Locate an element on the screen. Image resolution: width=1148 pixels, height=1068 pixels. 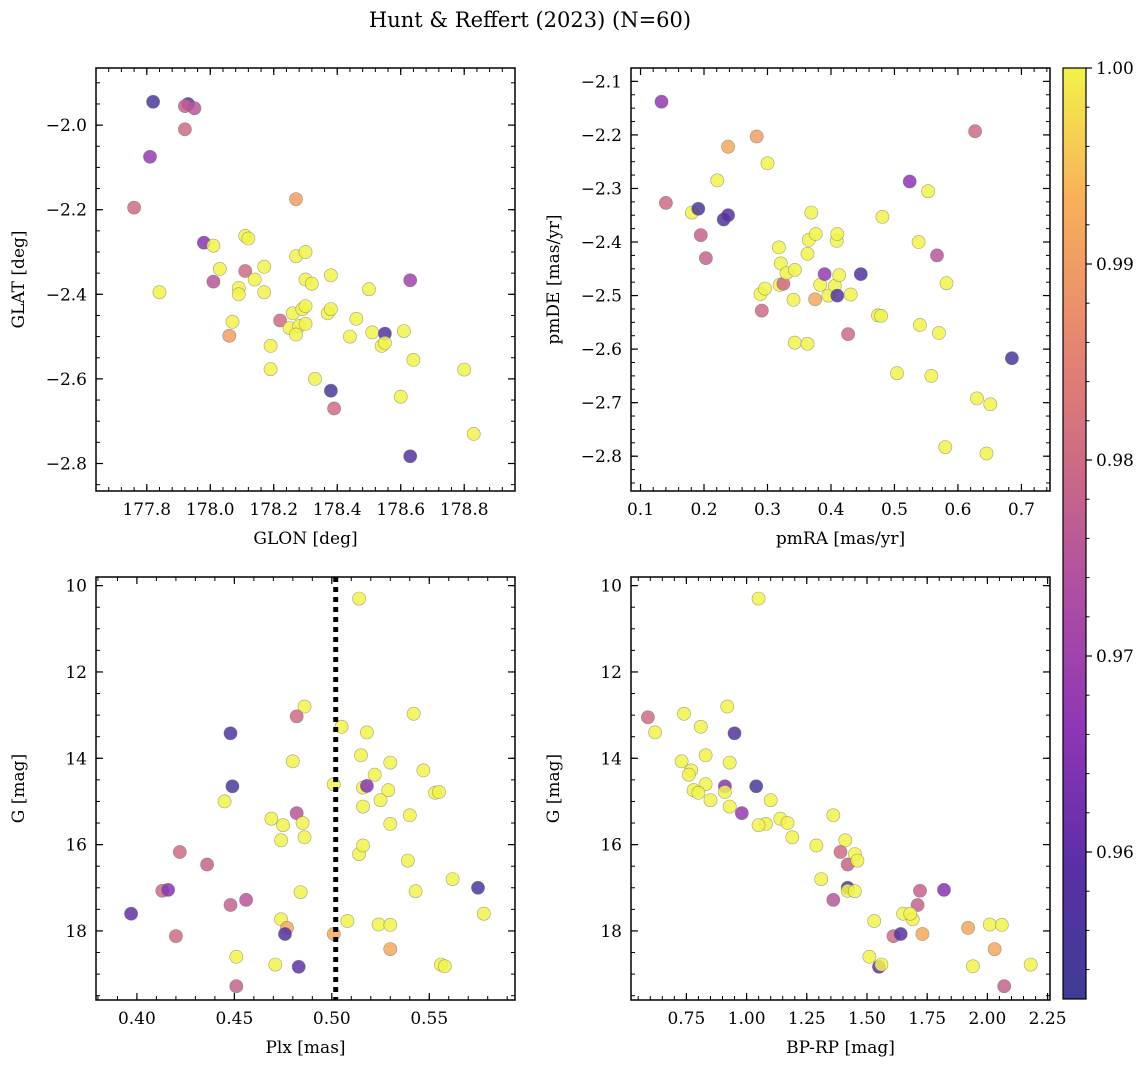
x-tick-label: 0.6 is located at coordinates (957, 510).